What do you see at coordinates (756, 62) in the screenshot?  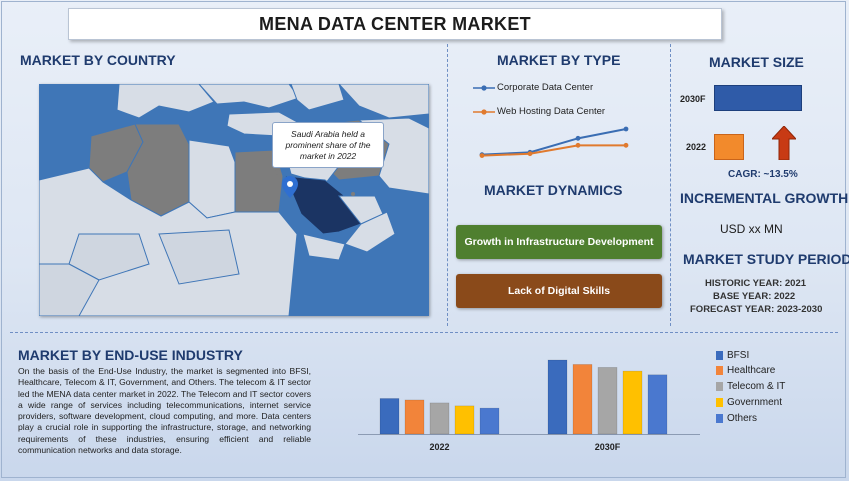 I see `heading-market-size: MARKET SIZE` at bounding box center [756, 62].